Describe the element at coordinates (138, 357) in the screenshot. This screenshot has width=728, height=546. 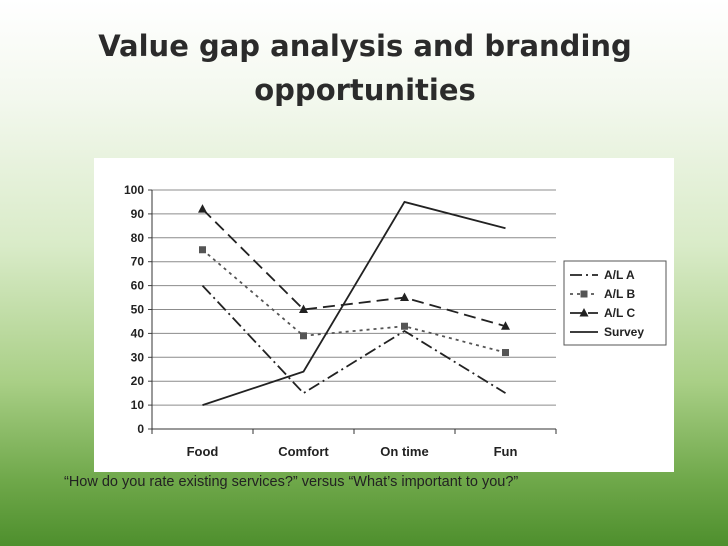
I see `y-tick-label: 30` at that location.